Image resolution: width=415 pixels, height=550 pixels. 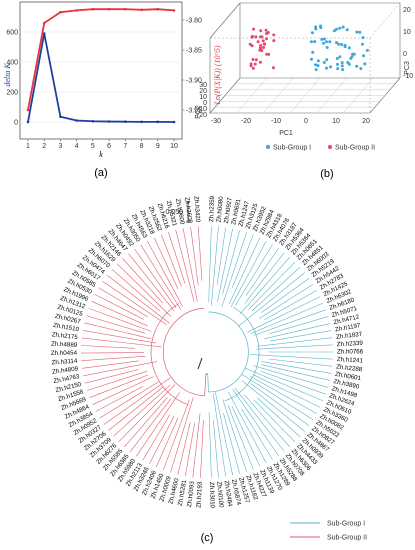 I want to click on chart-a-right-tick-label: -3.80, so click(x=194, y=21).